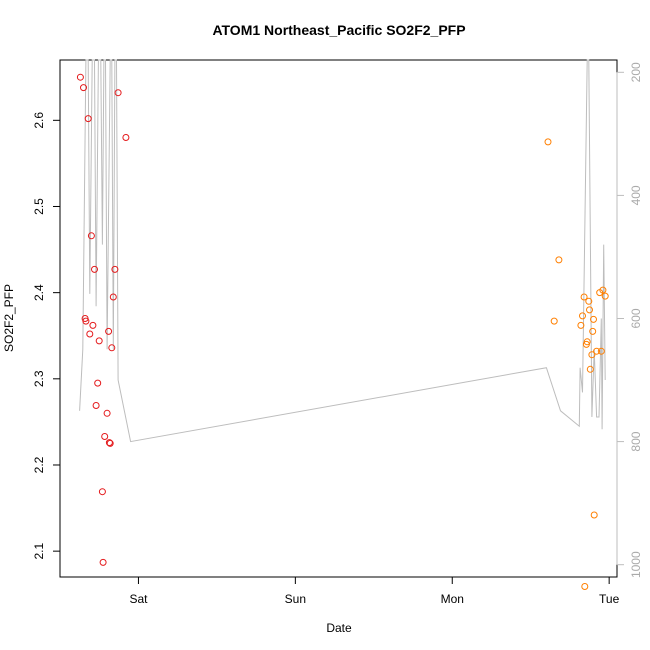 Image resolution: width=650 pixels, height=650 pixels. What do you see at coordinates (338, 30) in the screenshot?
I see `chart-title: ATOM1 Northeast_Pacific SO2F2_PFP` at bounding box center [338, 30].